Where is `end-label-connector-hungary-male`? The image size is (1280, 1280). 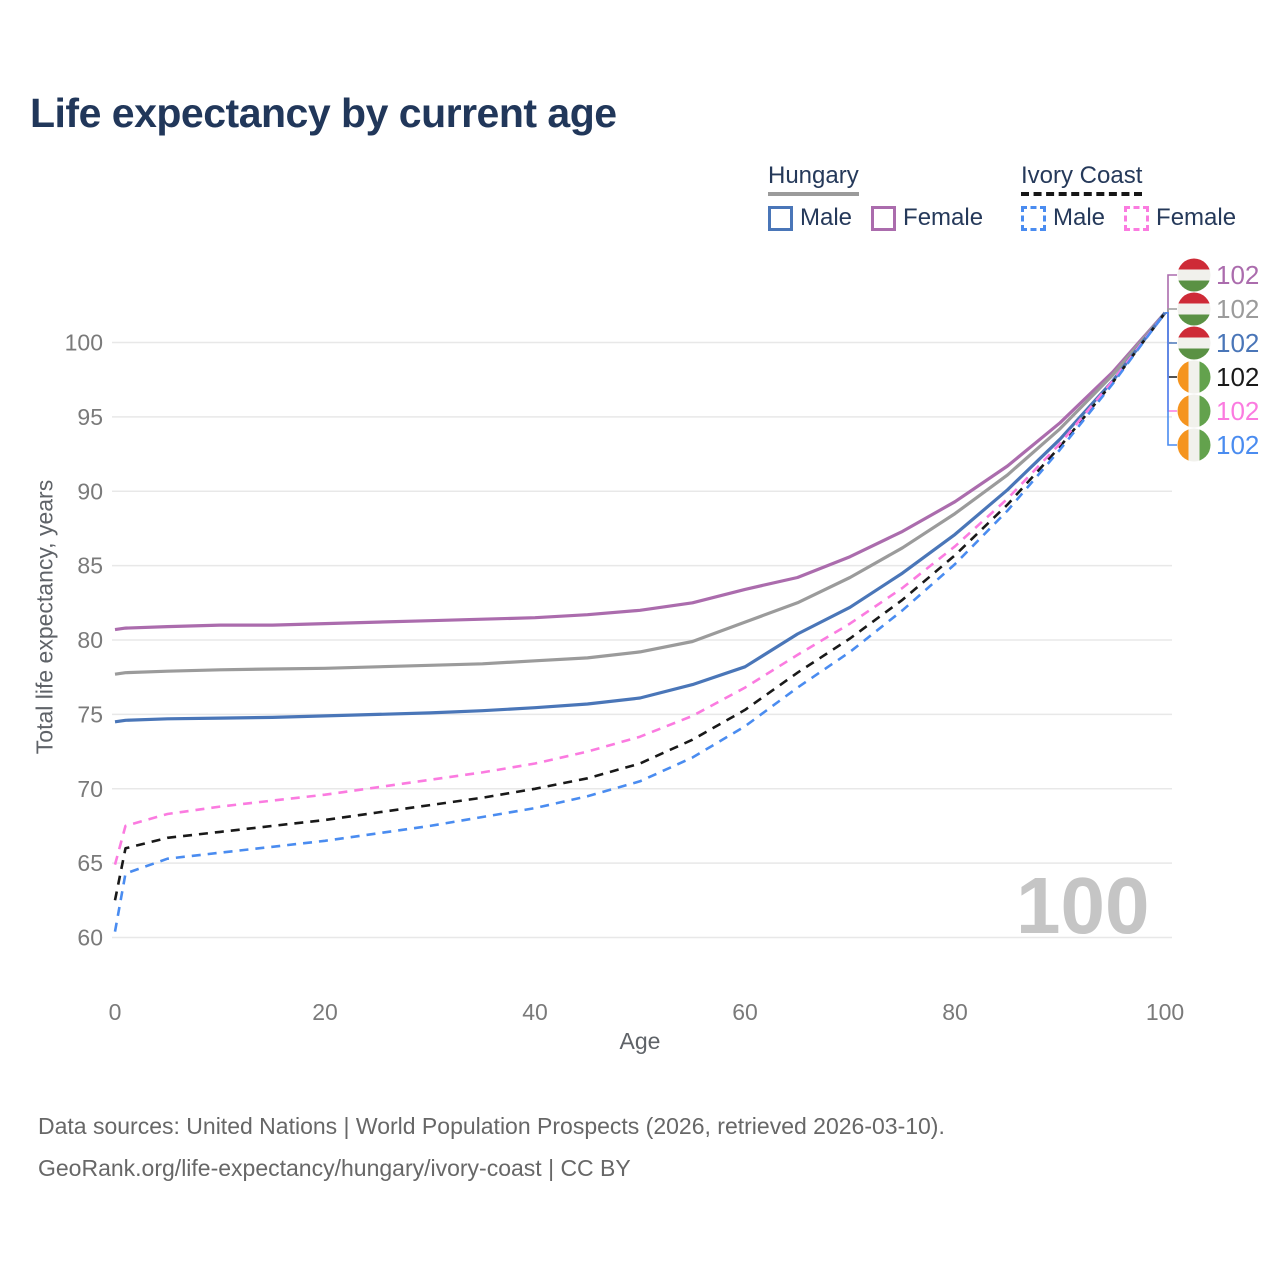 end-label-connector-hungary-male is located at coordinates (1171, 327).